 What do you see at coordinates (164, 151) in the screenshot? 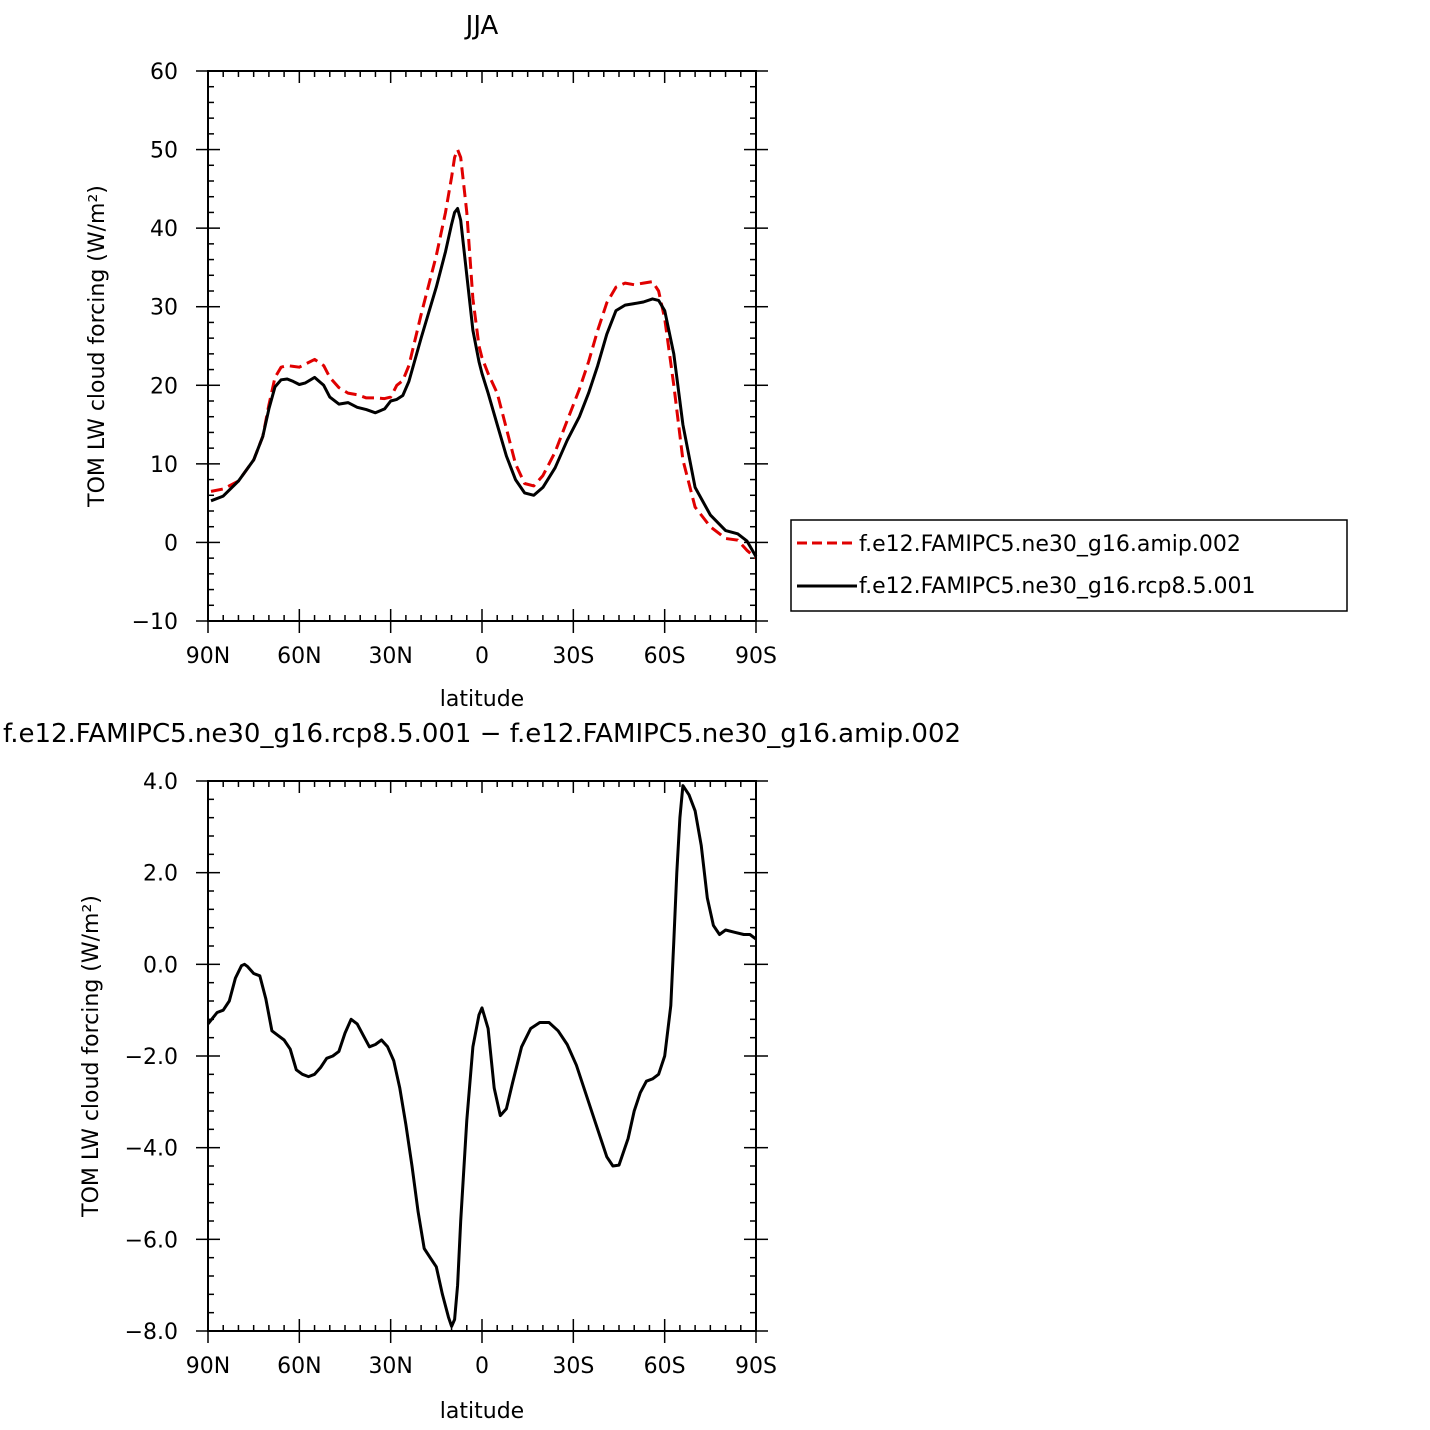
I see `y-tick-label: 50` at bounding box center [164, 151].